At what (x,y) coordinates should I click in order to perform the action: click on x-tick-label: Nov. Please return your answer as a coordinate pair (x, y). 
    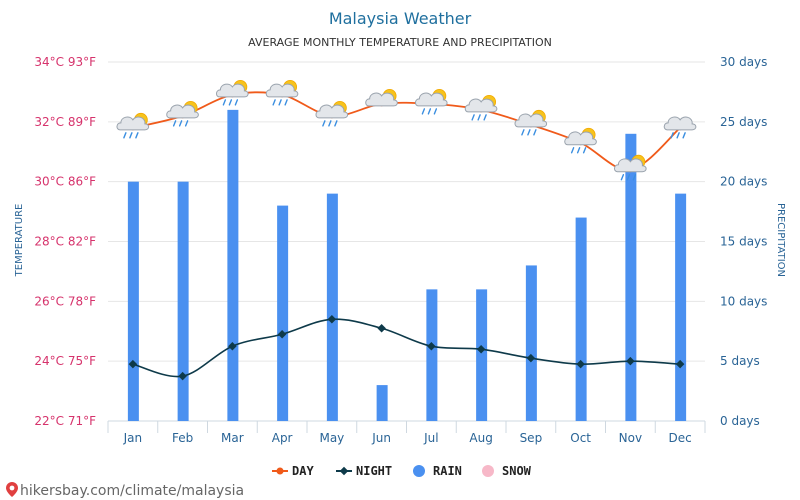
    Looking at the image, I should click on (630, 438).